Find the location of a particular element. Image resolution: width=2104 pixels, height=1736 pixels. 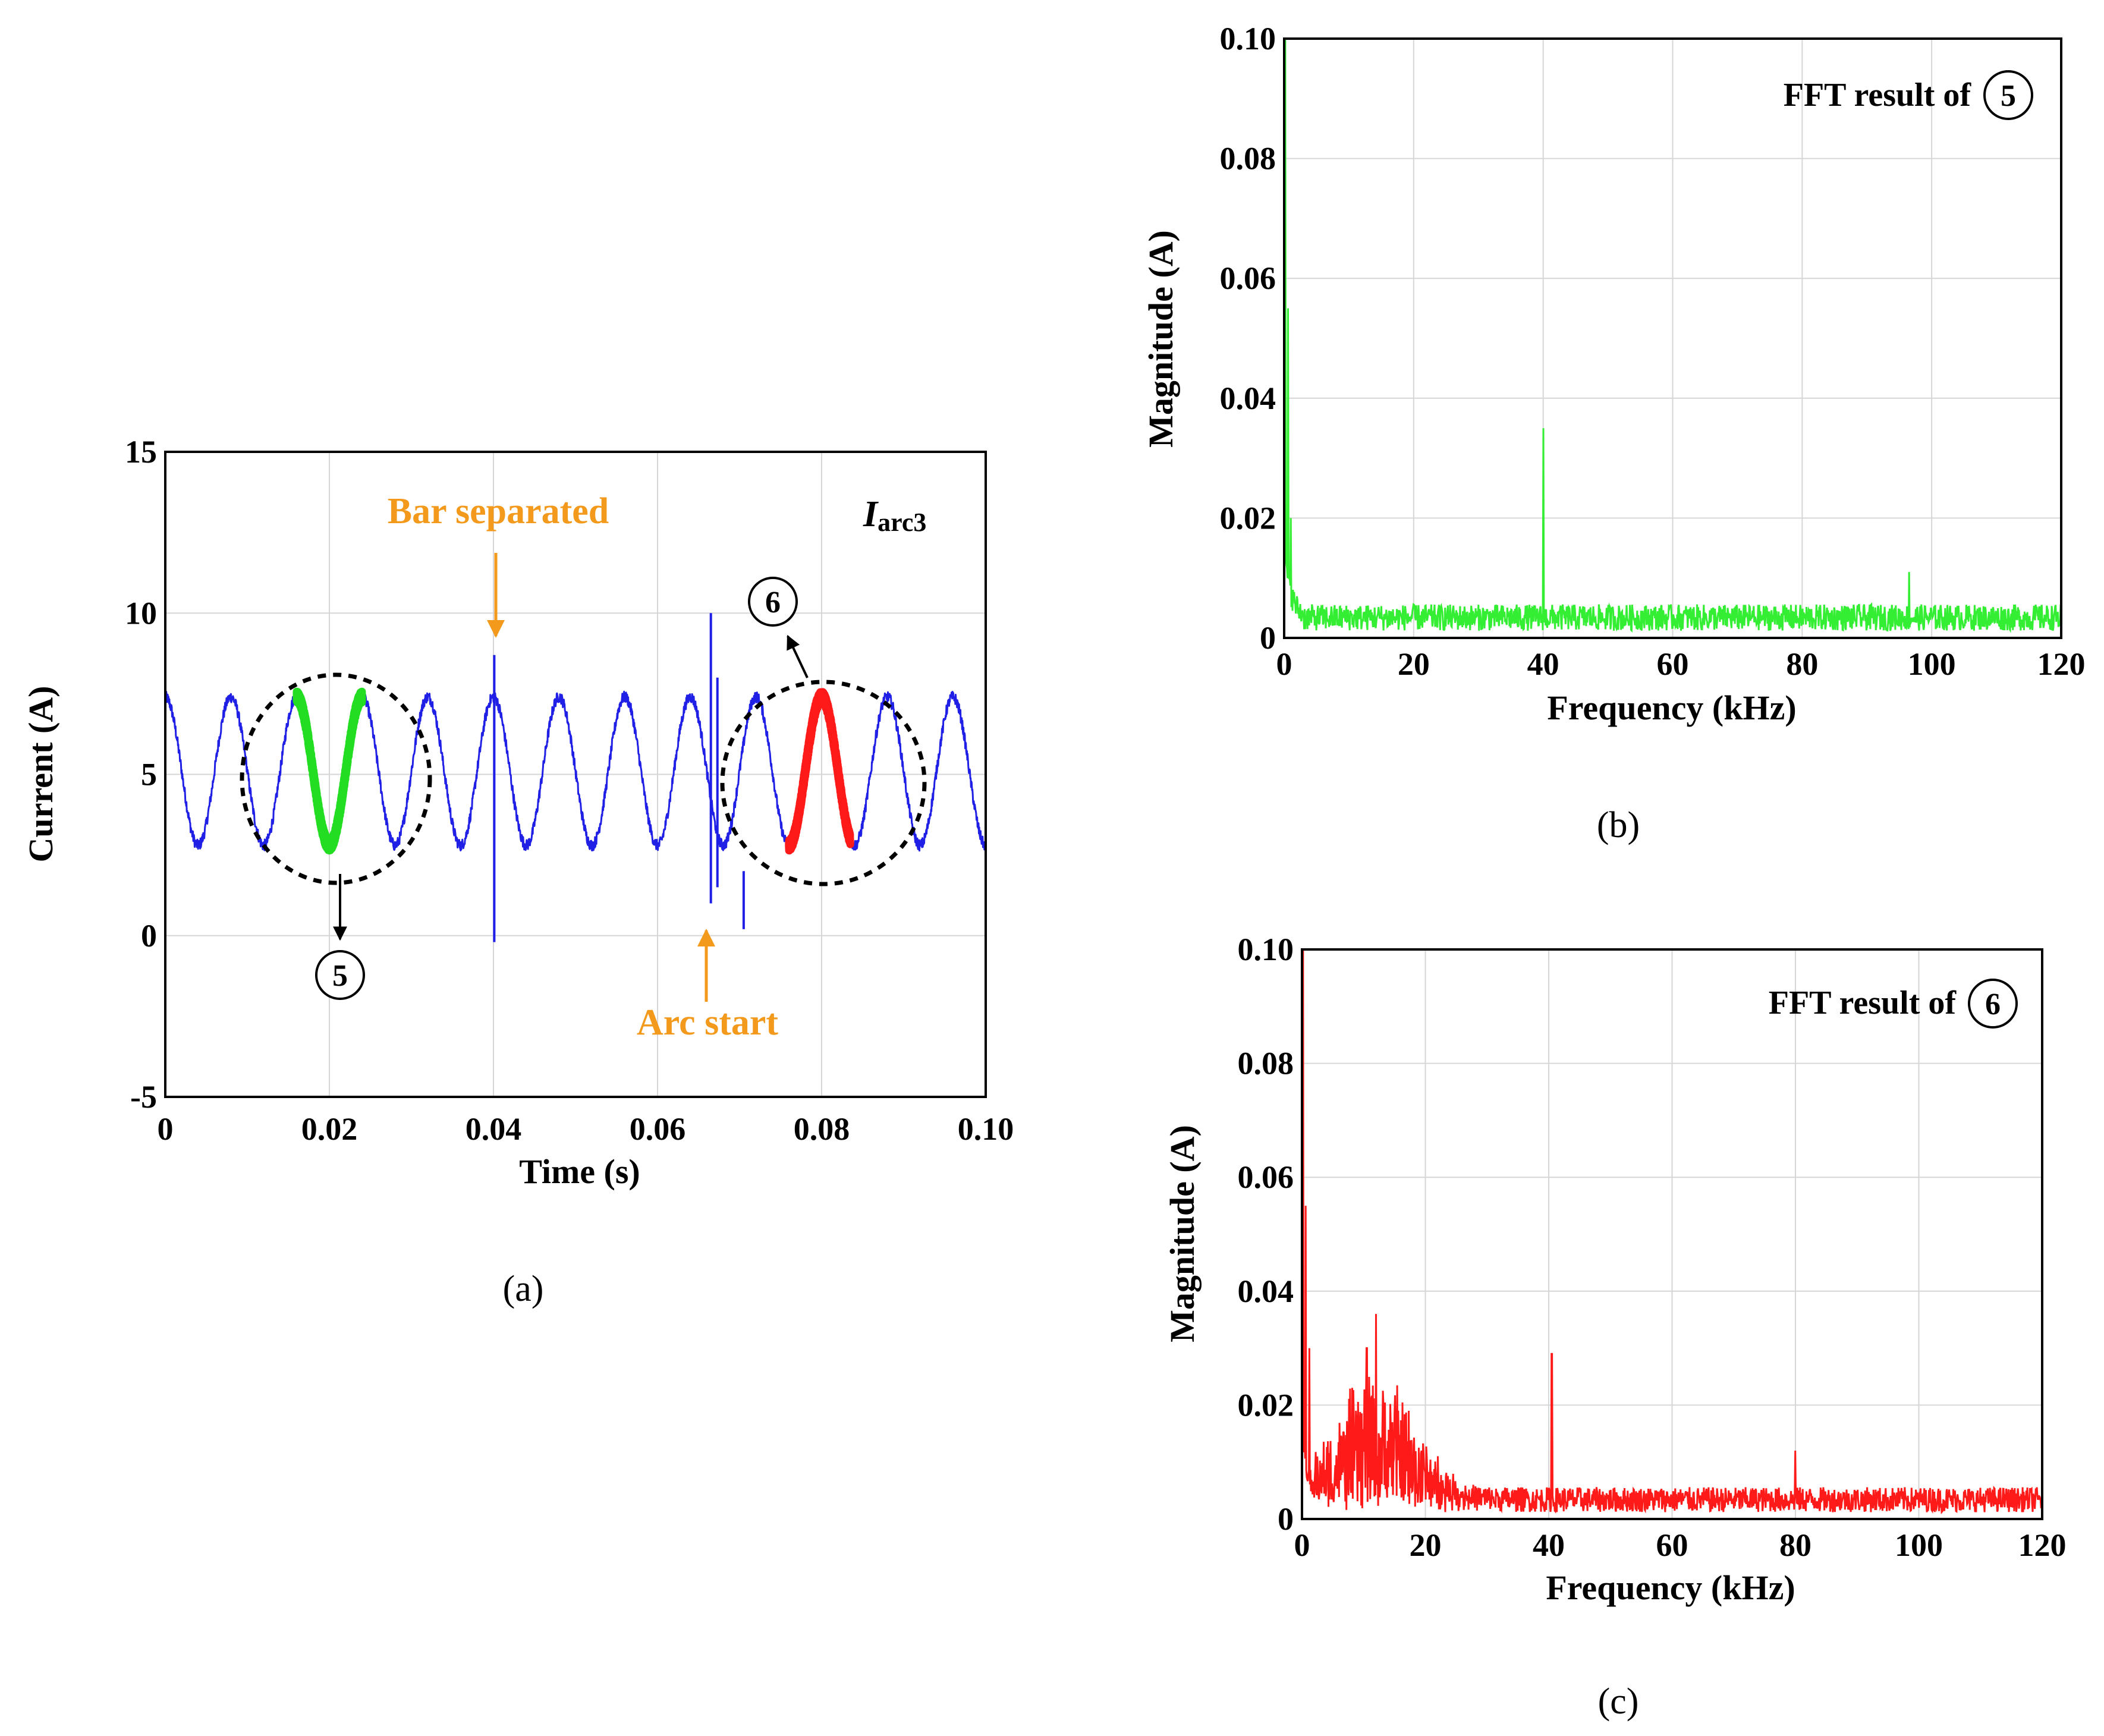

arc-start-label: Arc start is located at coordinates (707, 1022).